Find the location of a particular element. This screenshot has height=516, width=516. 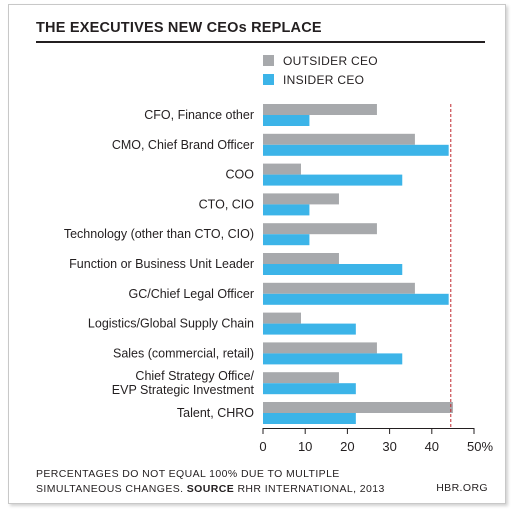

category-label-7: Logistics/Global Supply Chain is located at coordinates (171, 324).